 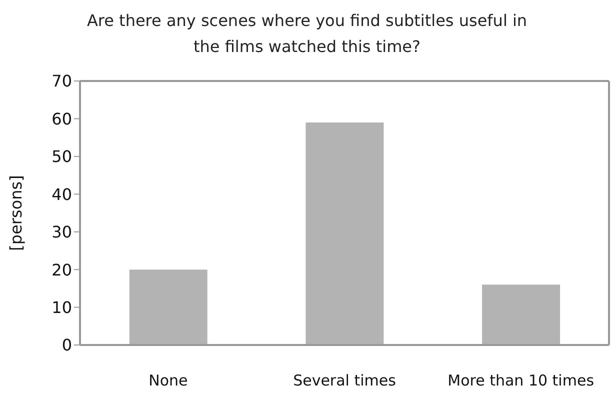 I want to click on y-tick-label: 70, so click(x=62, y=81).